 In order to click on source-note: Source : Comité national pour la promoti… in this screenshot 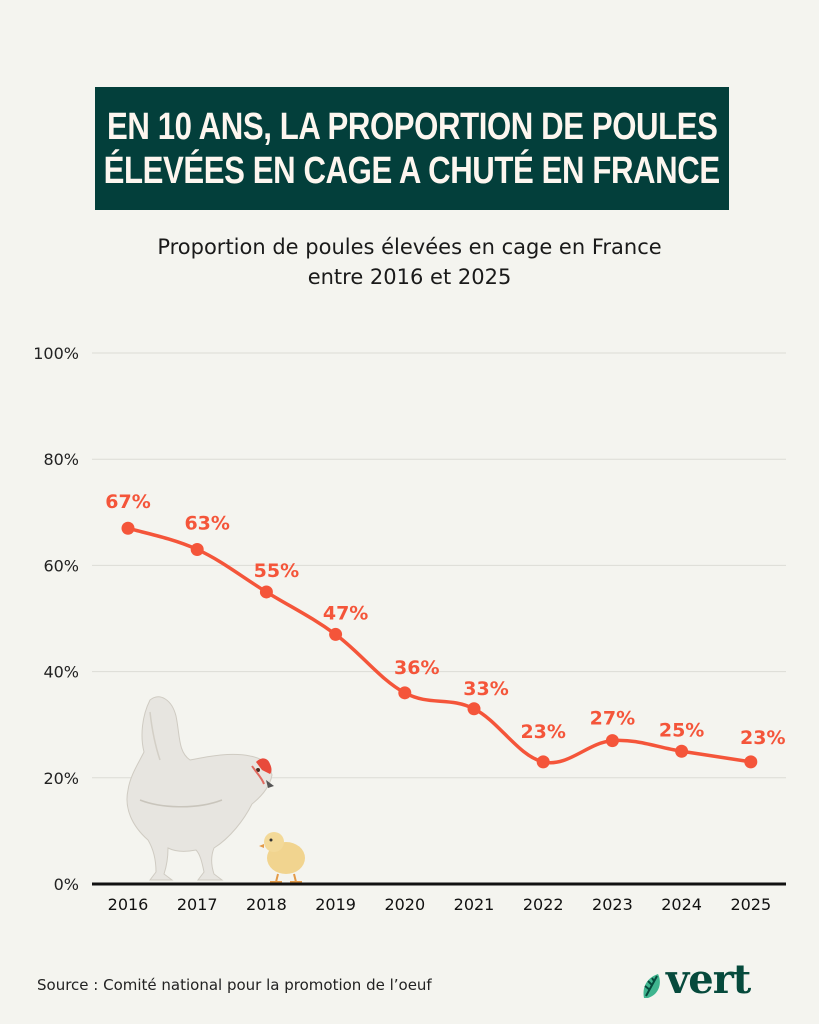, I will do `click(234, 985)`.